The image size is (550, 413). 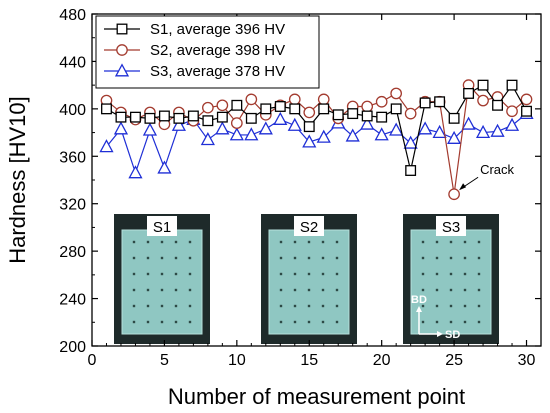 I want to click on annotations: Crack, so click(x=487, y=176).